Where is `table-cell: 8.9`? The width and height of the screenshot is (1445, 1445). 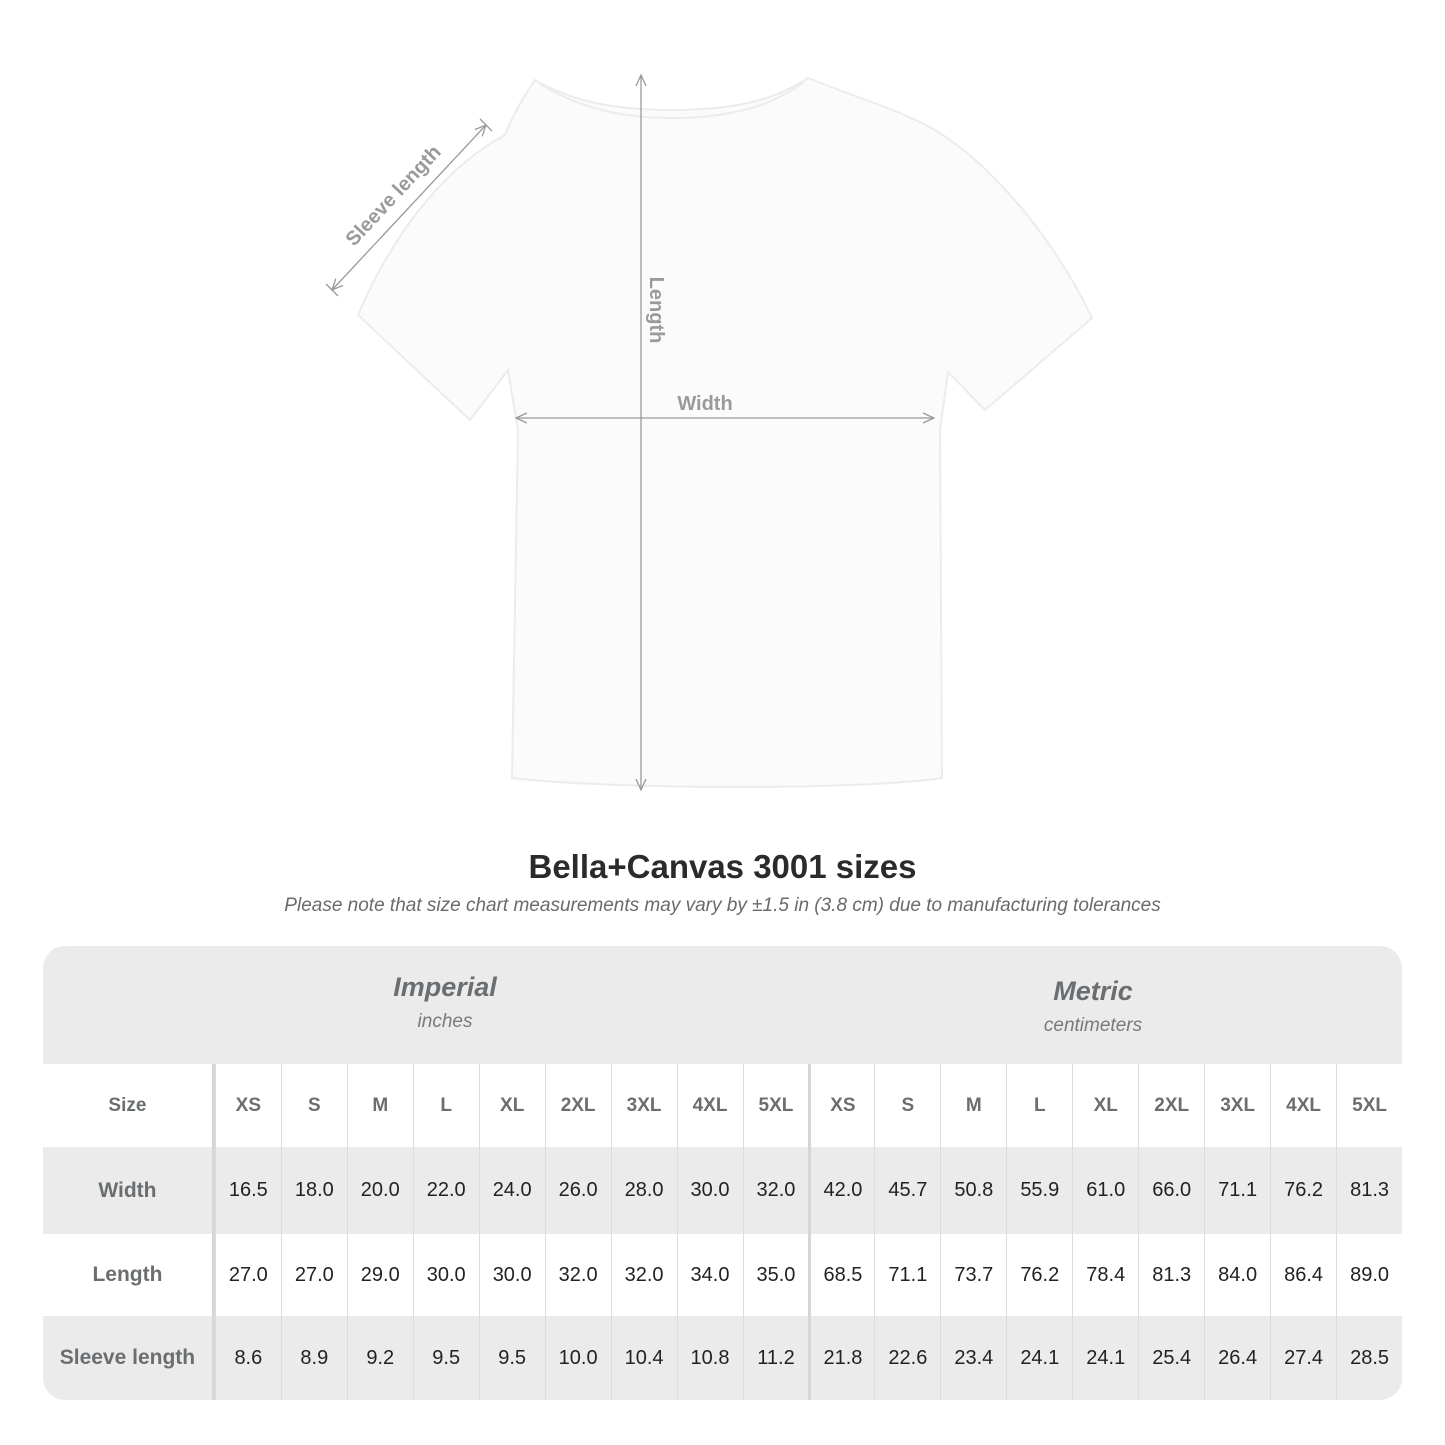 table-cell: 8.9 is located at coordinates (313, 1358).